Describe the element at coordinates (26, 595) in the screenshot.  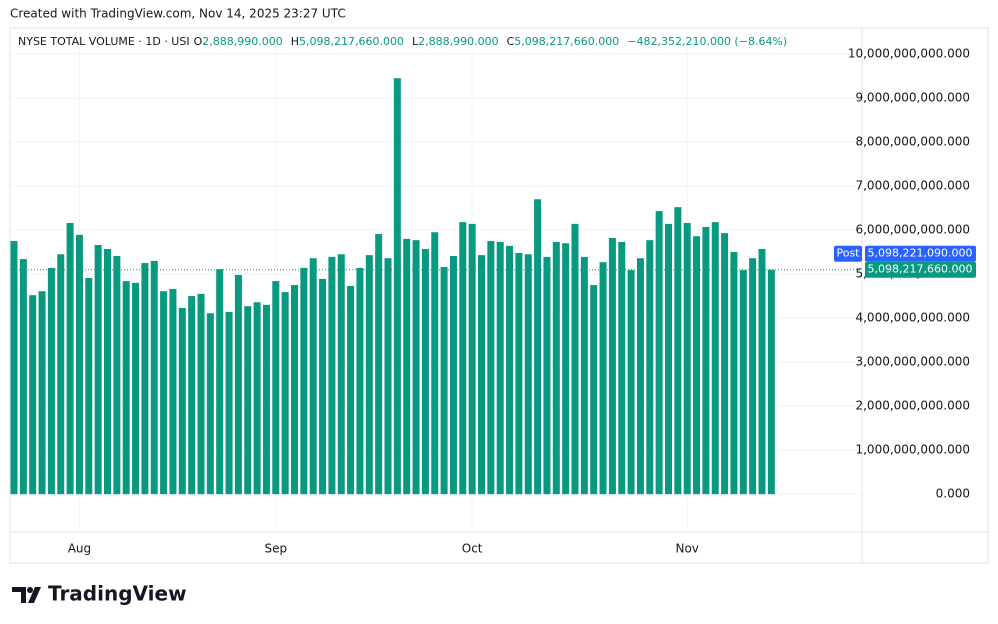
I see `logo-mark` at that location.